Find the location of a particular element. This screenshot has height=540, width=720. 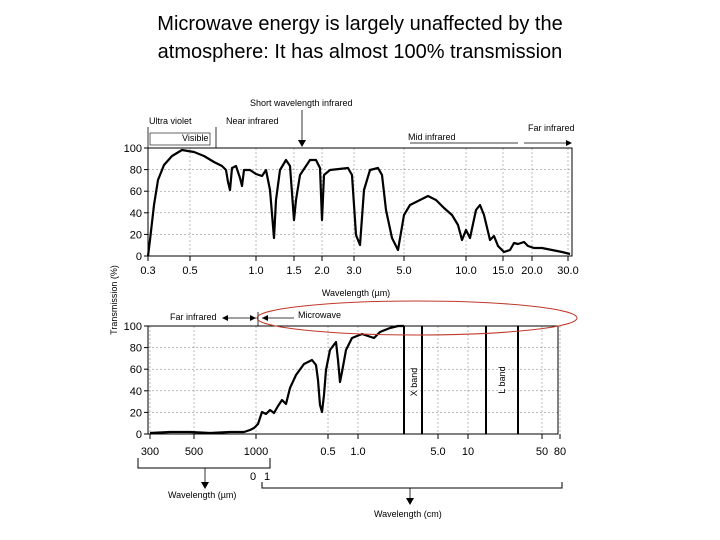

upper-x-tick-label-5: 3.0 is located at coordinates (353, 271).